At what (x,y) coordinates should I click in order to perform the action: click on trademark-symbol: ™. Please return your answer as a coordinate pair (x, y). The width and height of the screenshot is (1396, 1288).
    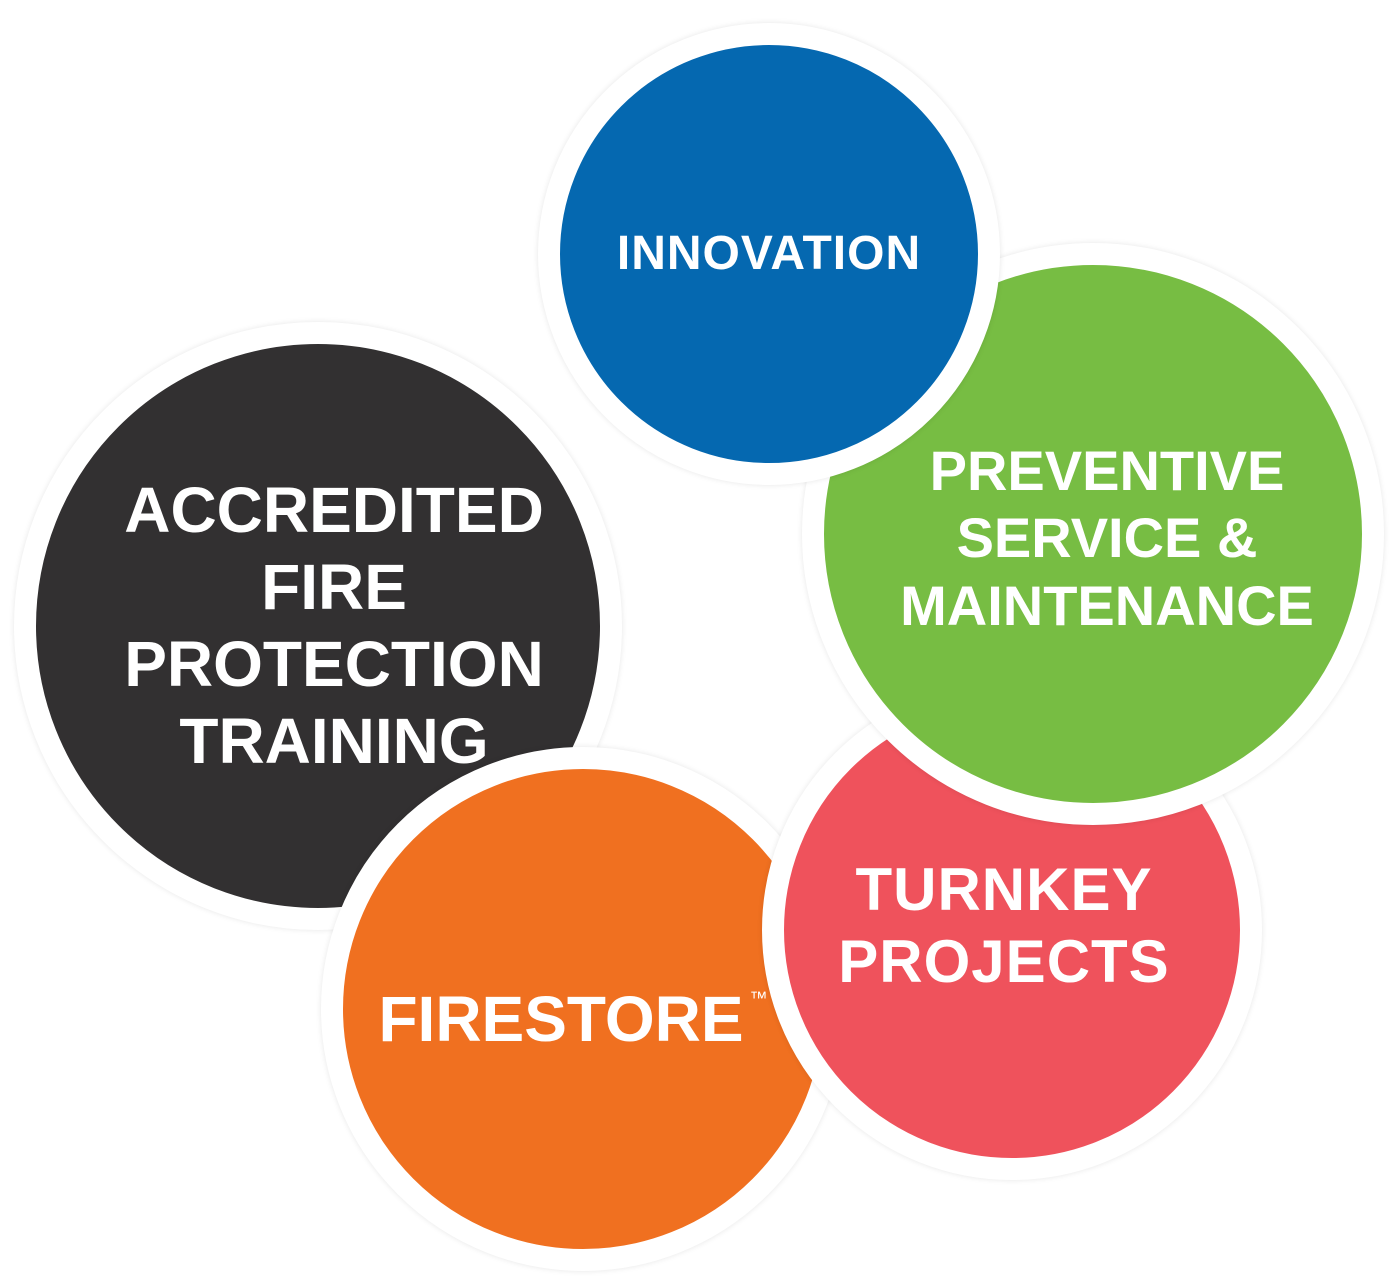
    Looking at the image, I should click on (758, 998).